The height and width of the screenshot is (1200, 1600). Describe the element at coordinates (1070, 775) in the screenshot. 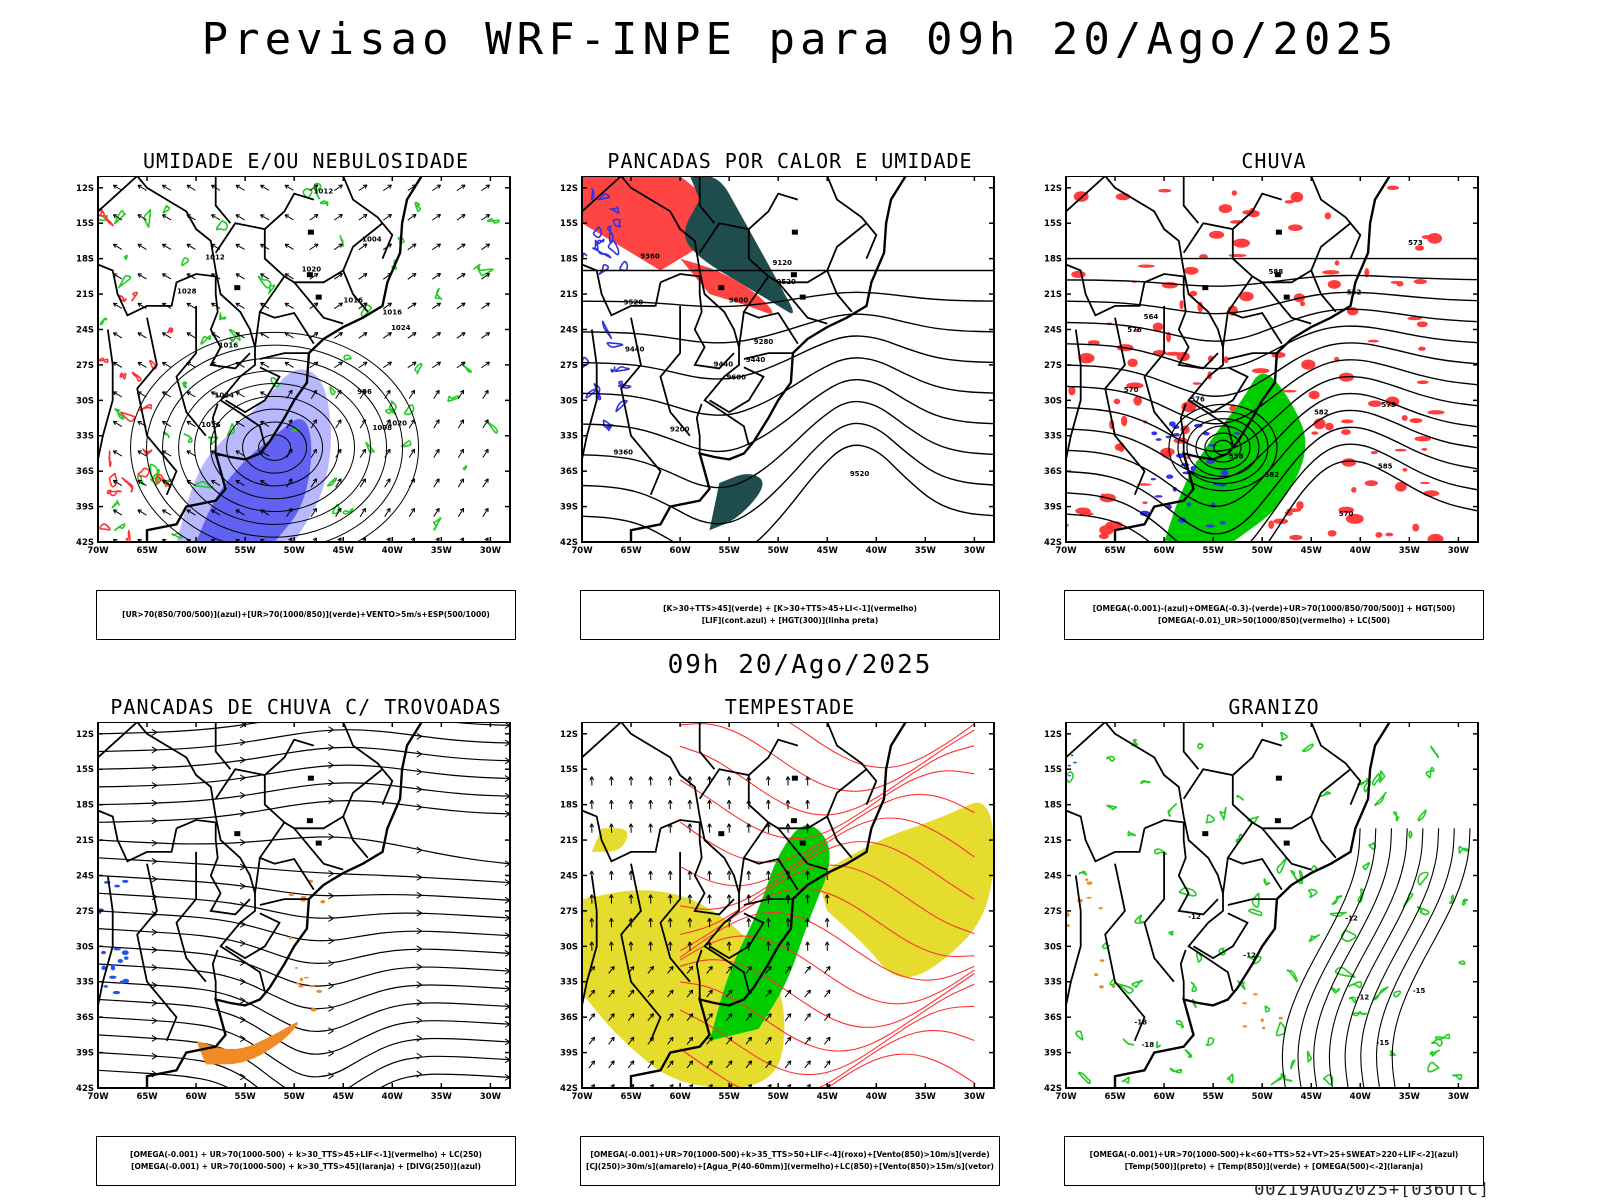

I see `hail-blue` at that location.